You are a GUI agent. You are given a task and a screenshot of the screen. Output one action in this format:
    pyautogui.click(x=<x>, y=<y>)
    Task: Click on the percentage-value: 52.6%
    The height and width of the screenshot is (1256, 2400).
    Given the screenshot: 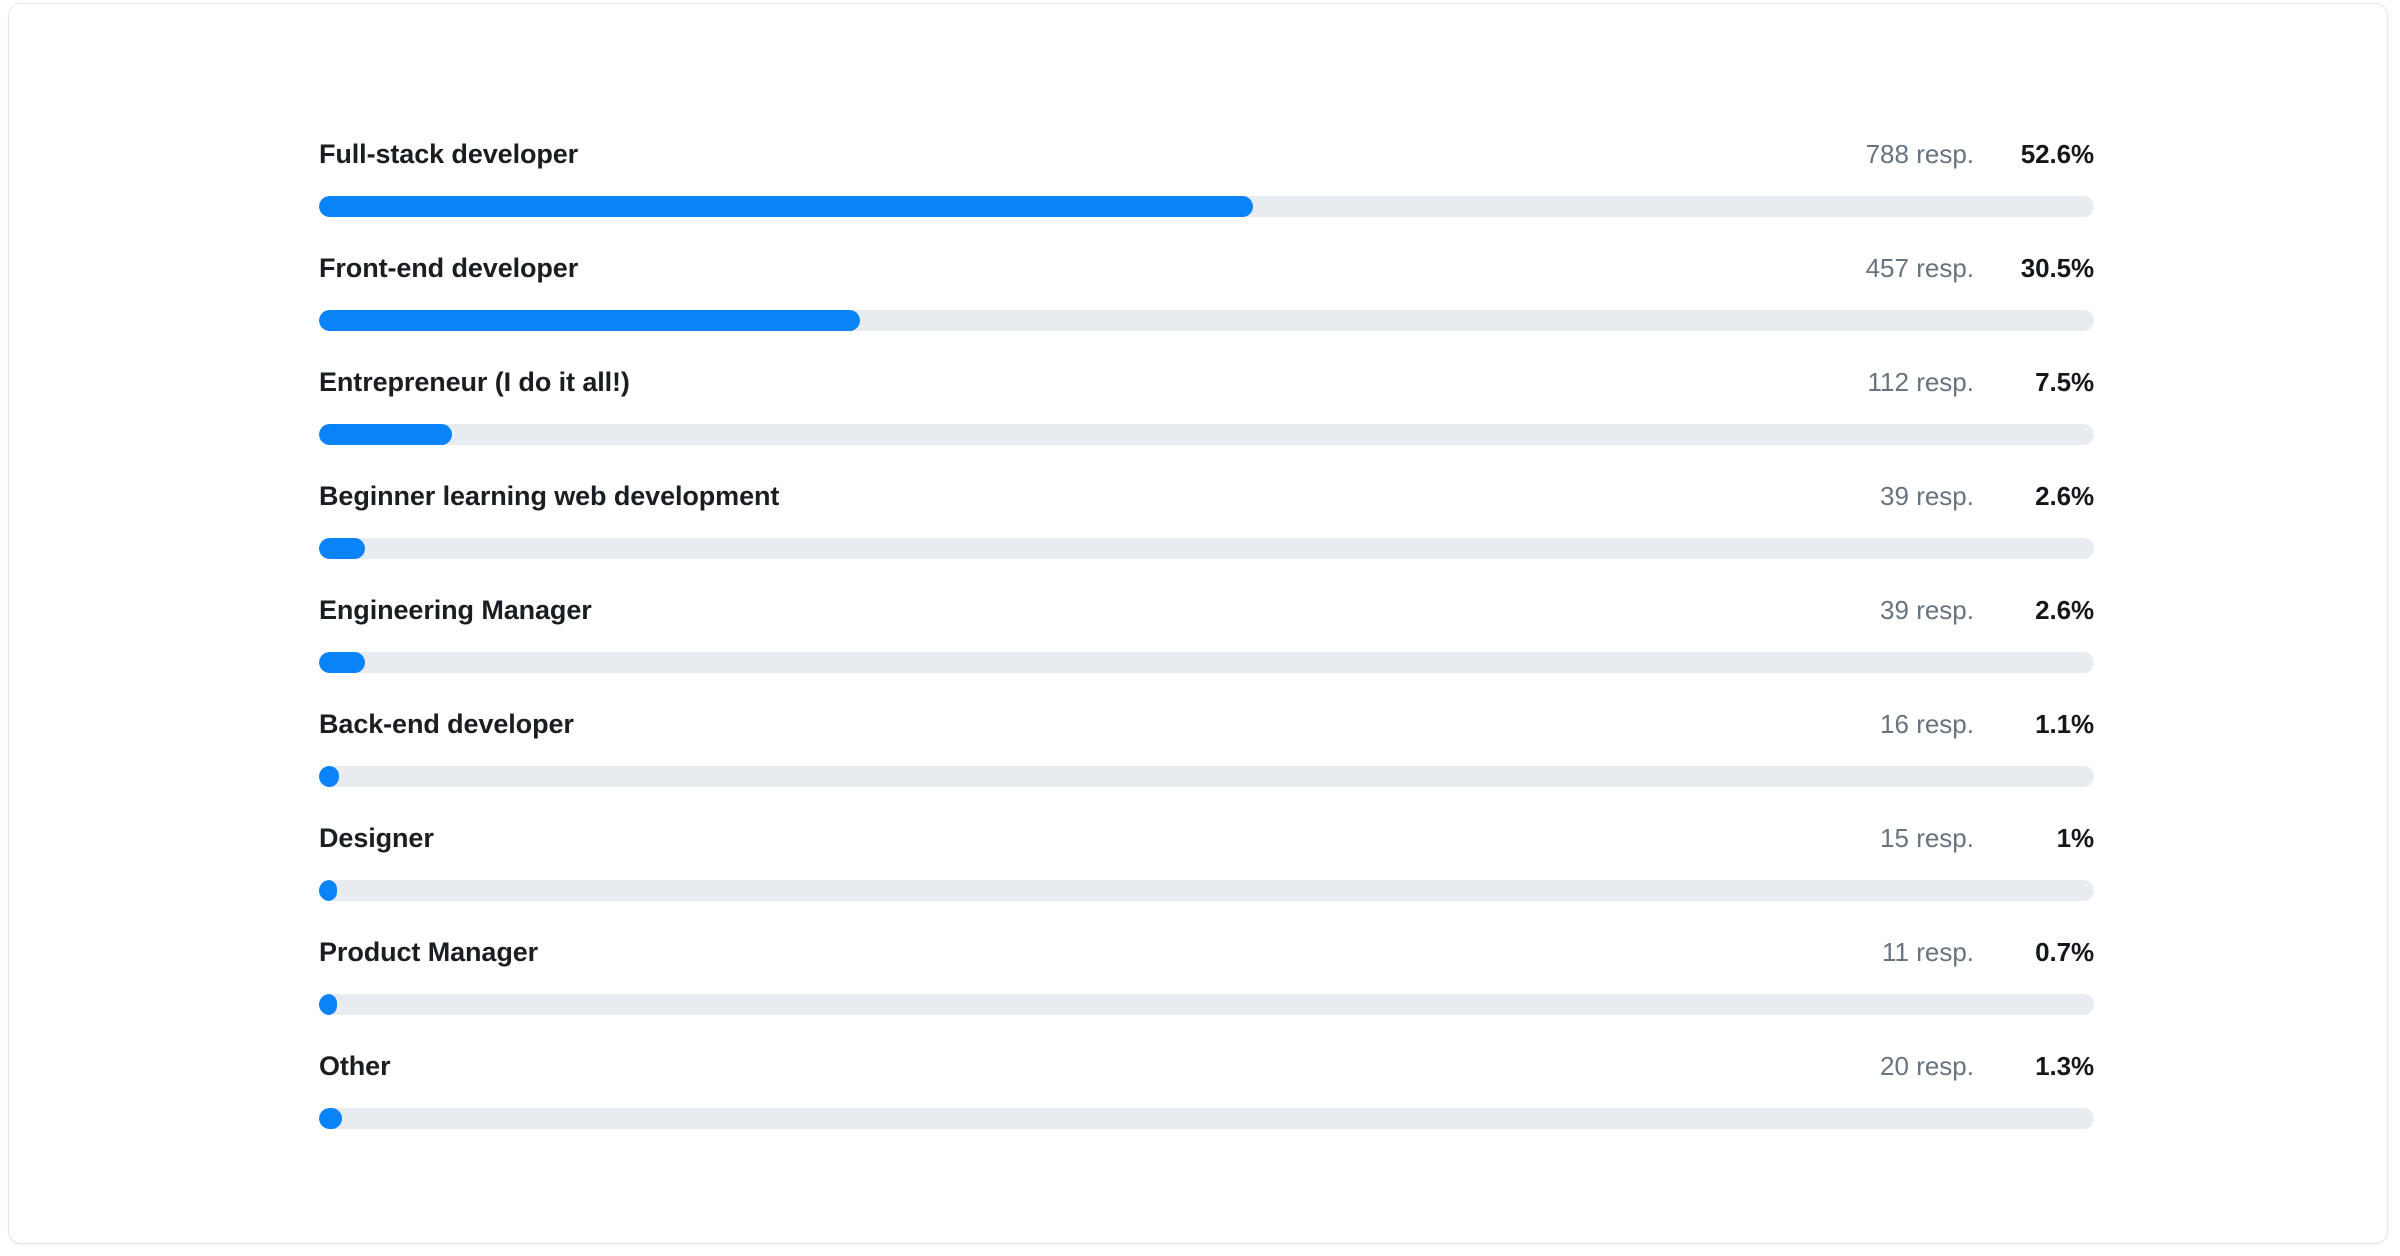 What is the action you would take?
    pyautogui.click(x=2057, y=154)
    